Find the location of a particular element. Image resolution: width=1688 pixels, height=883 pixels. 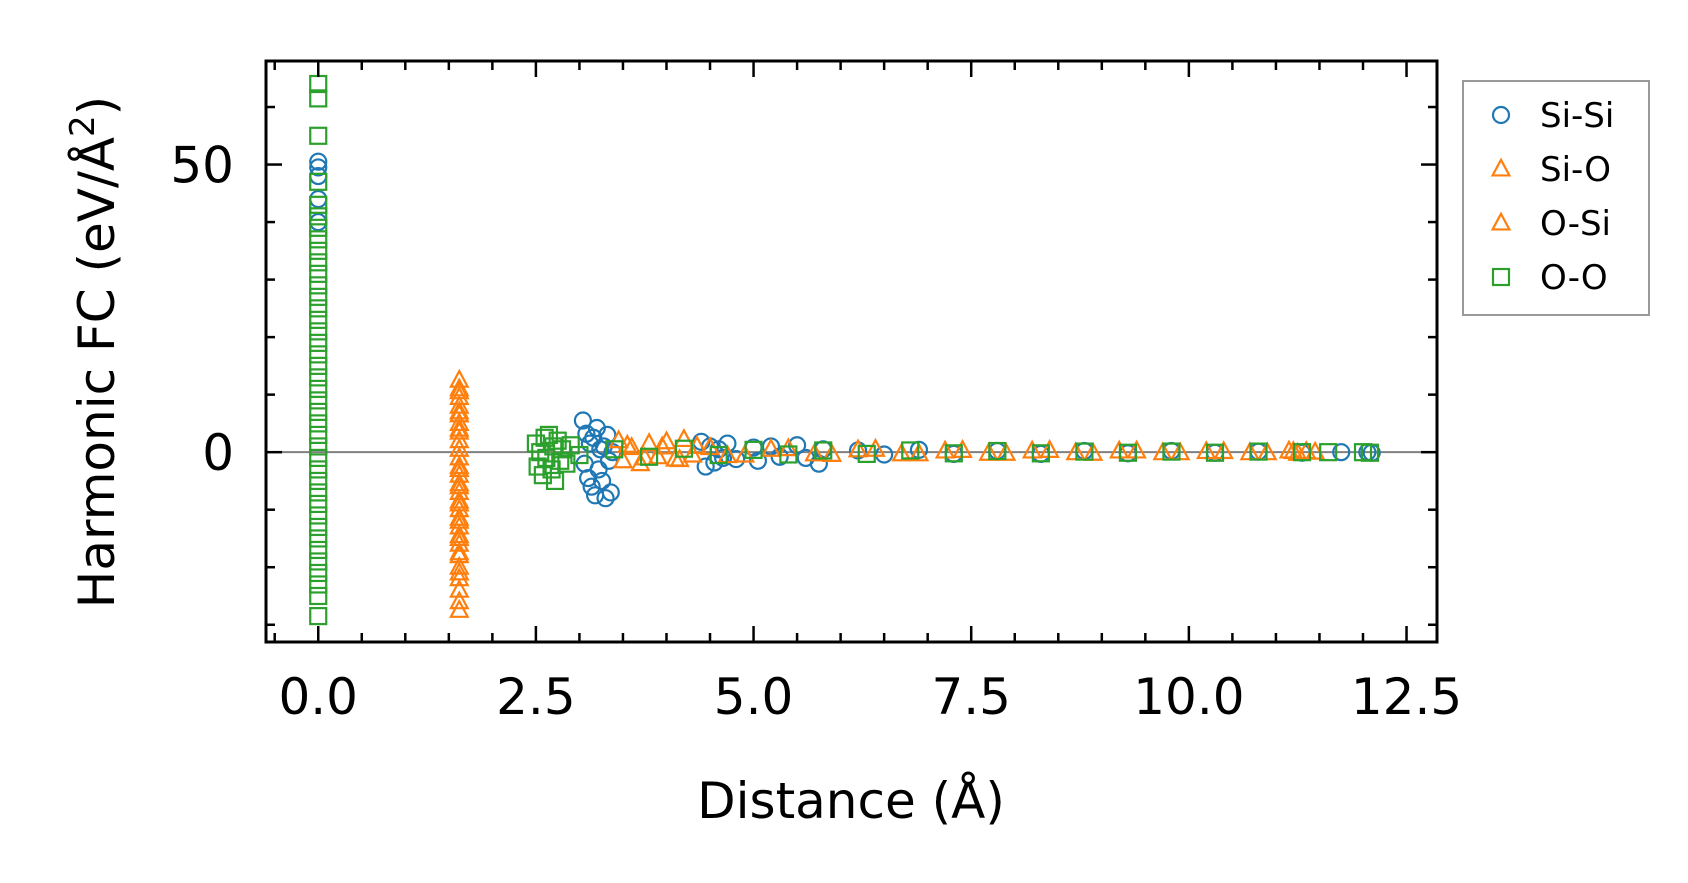

x-tick-label: 2.5 is located at coordinates (536, 697).